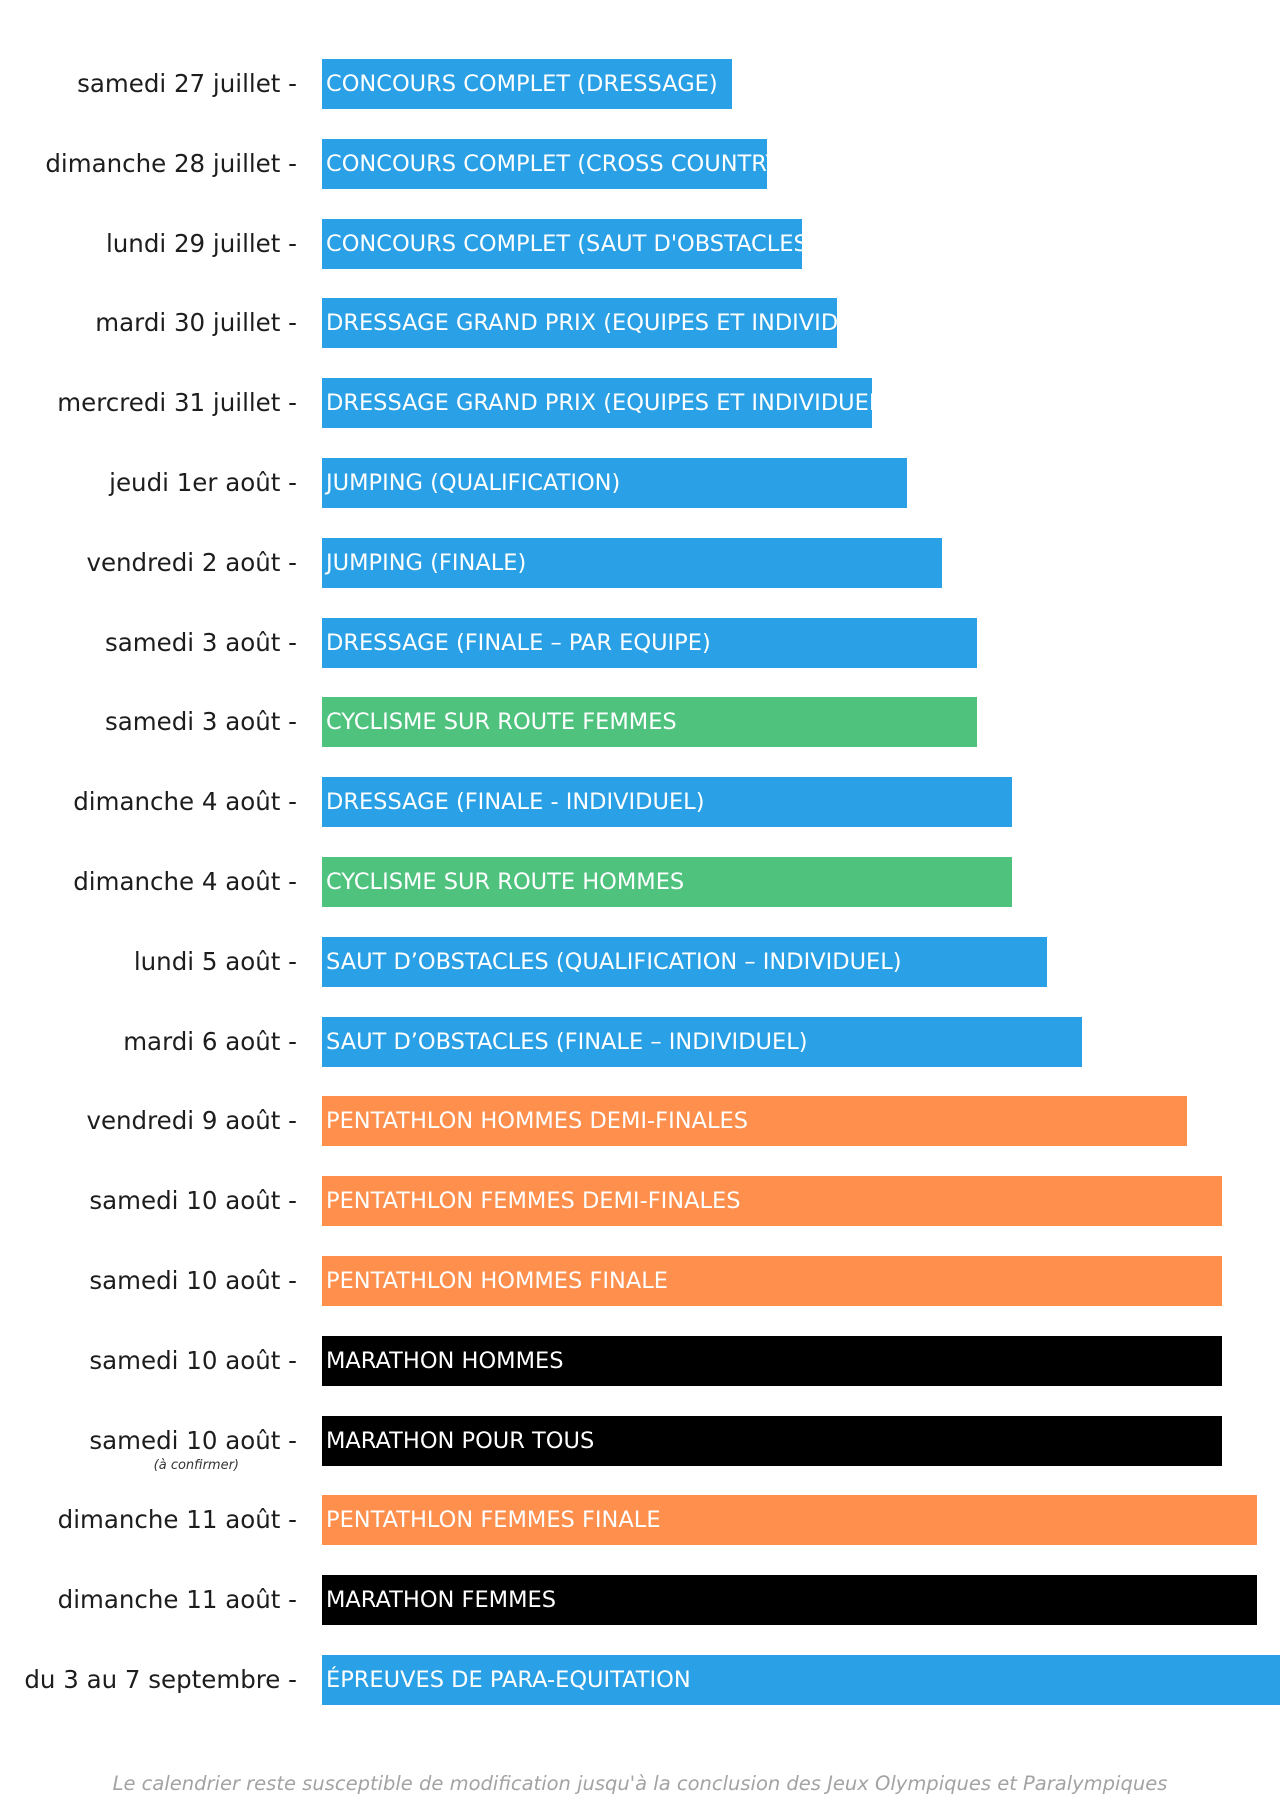 This screenshot has height=1811, width=1280. Describe the element at coordinates (505, 882) in the screenshot. I see `event-label: CYCLISME SUR ROUTE HOMMES` at that location.